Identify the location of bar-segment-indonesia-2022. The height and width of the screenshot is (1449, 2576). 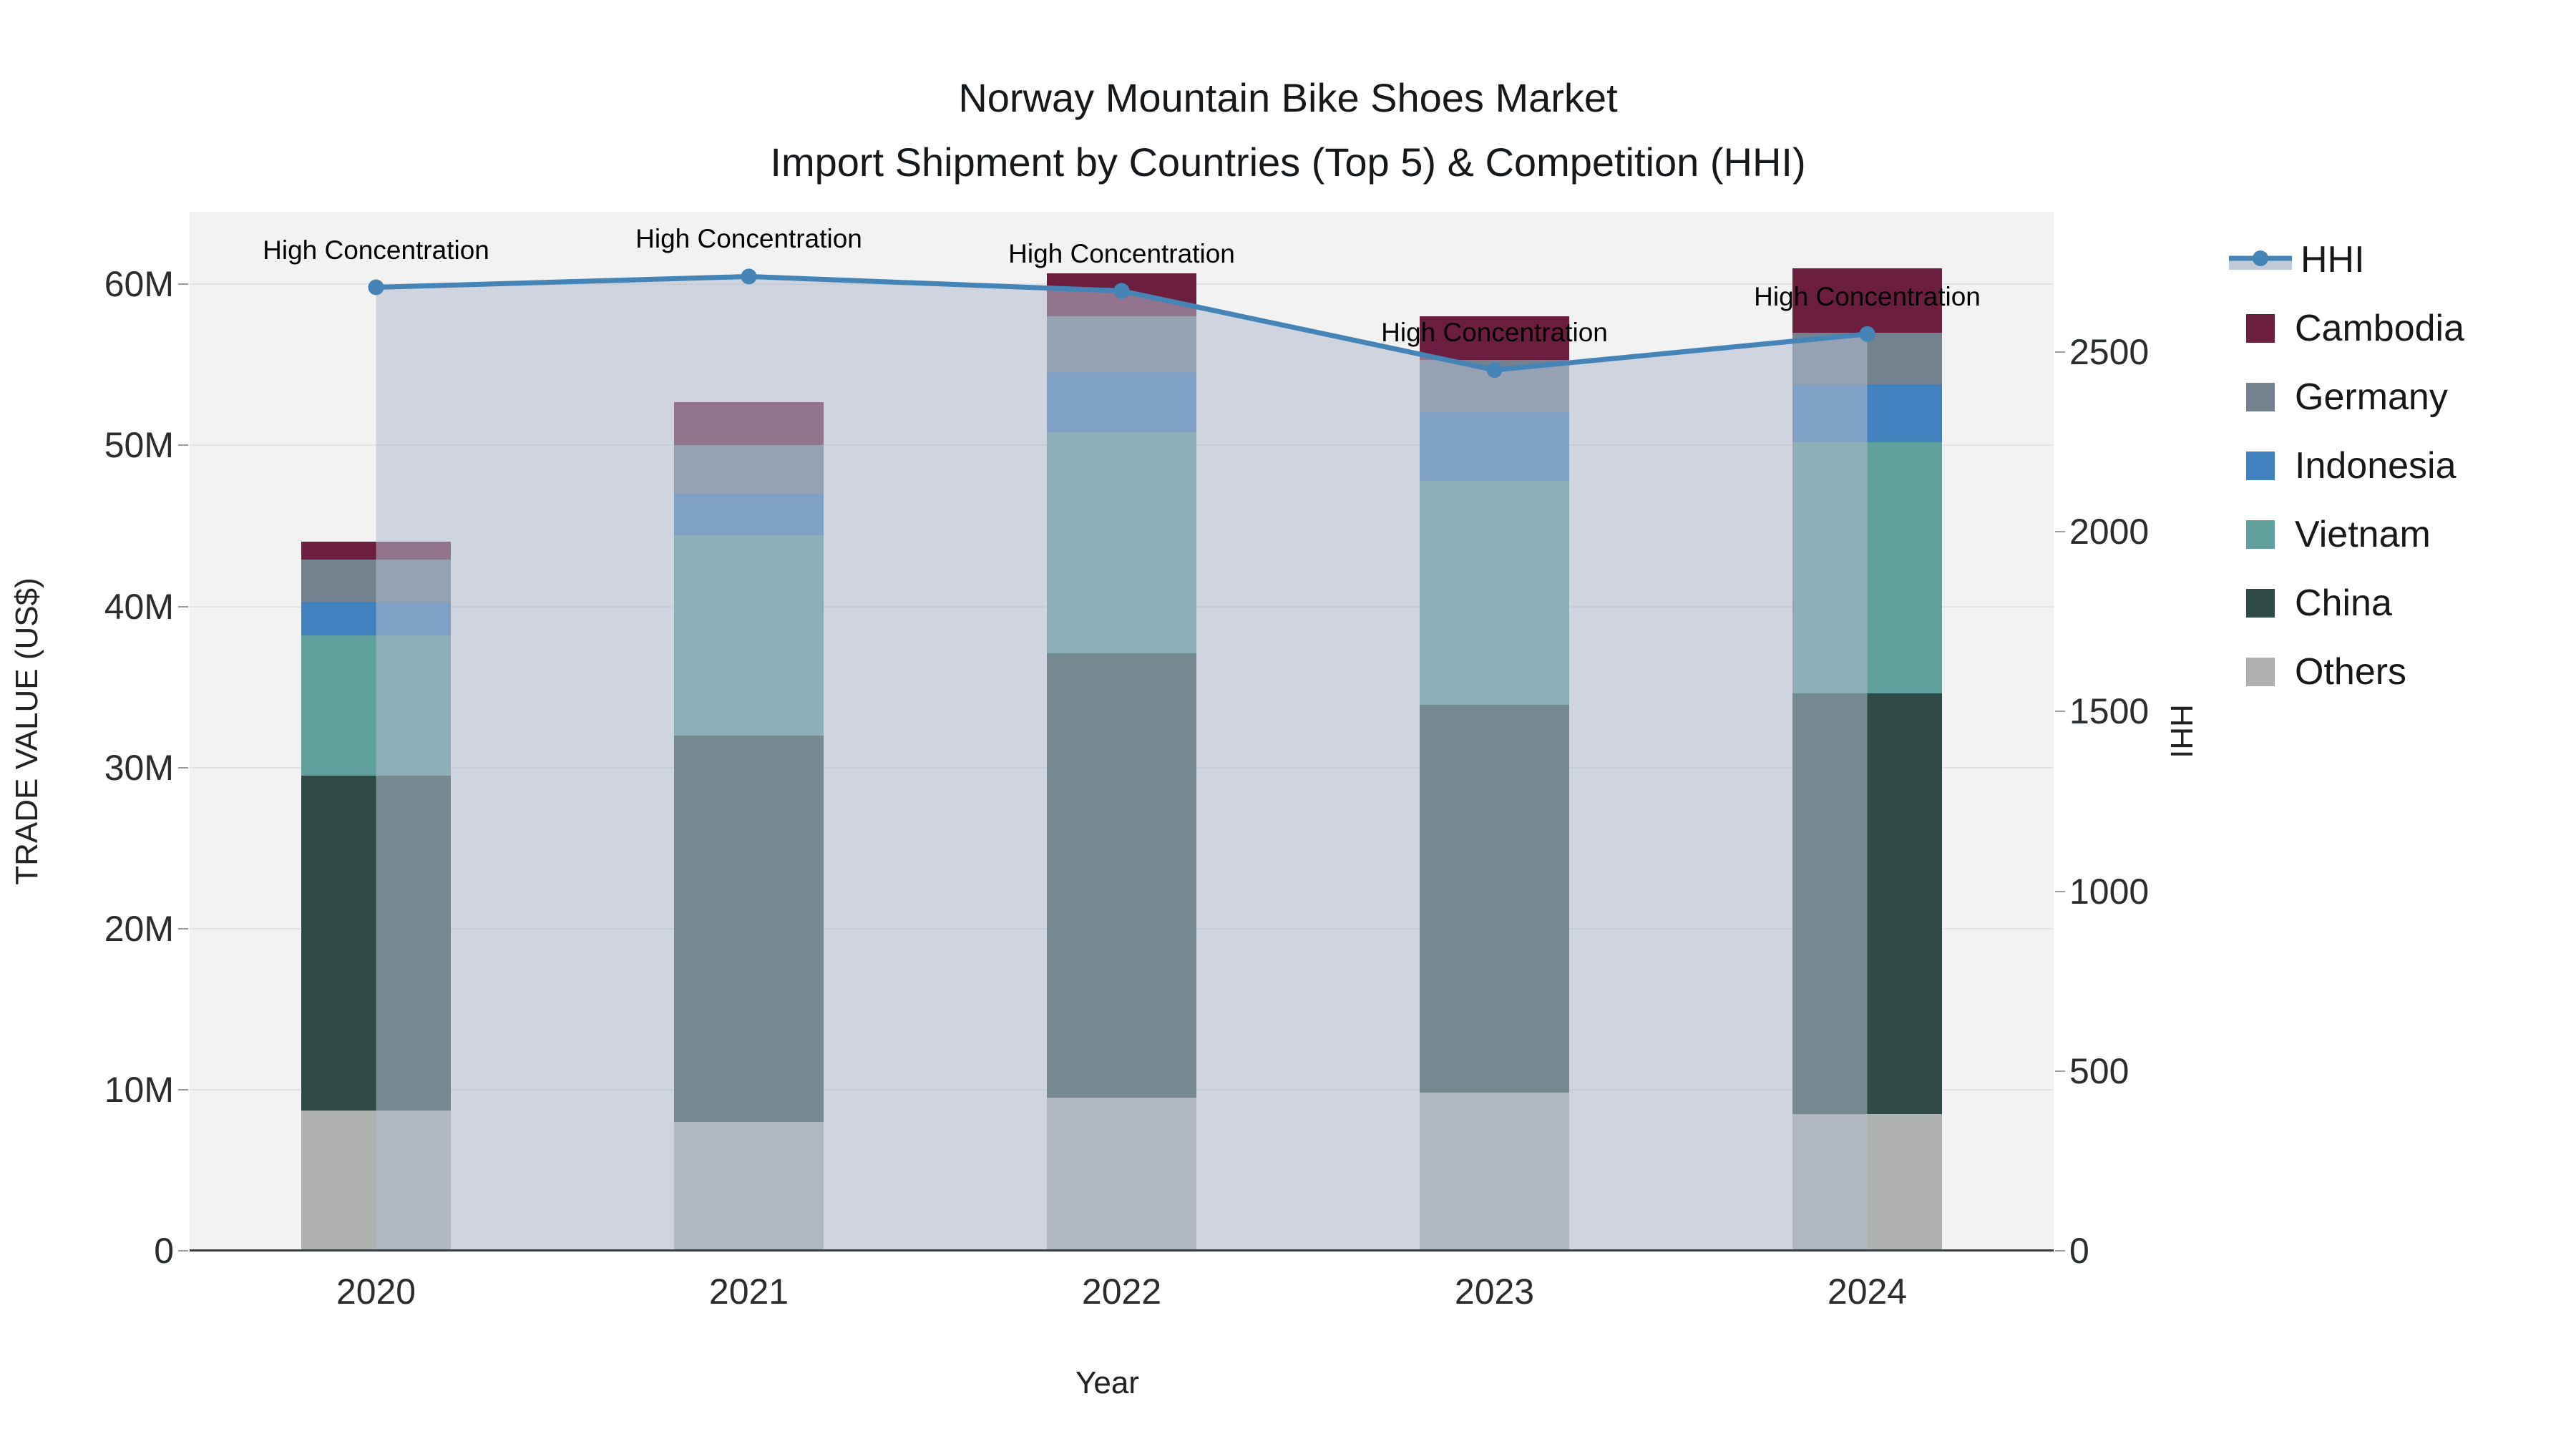
(1121, 402).